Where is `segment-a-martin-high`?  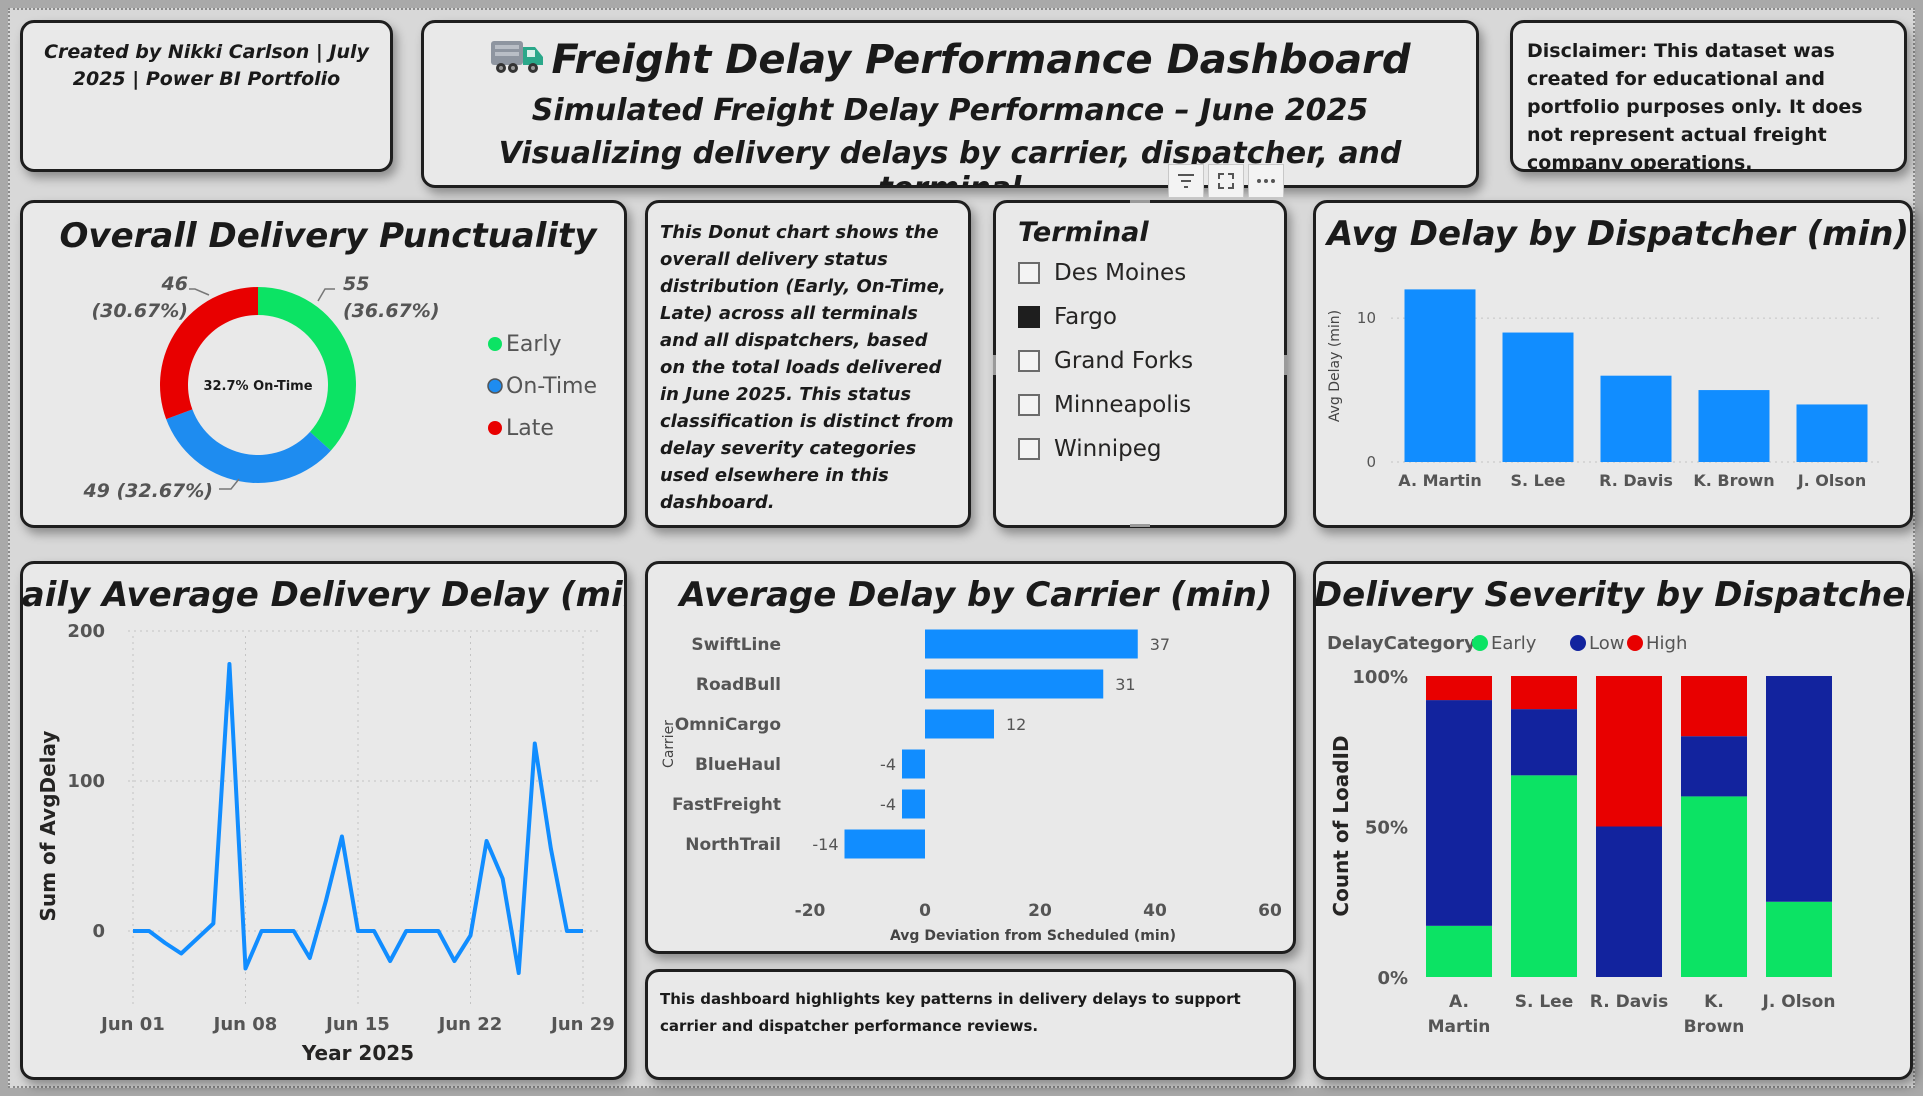 segment-a-martin-high is located at coordinates (1459, 688).